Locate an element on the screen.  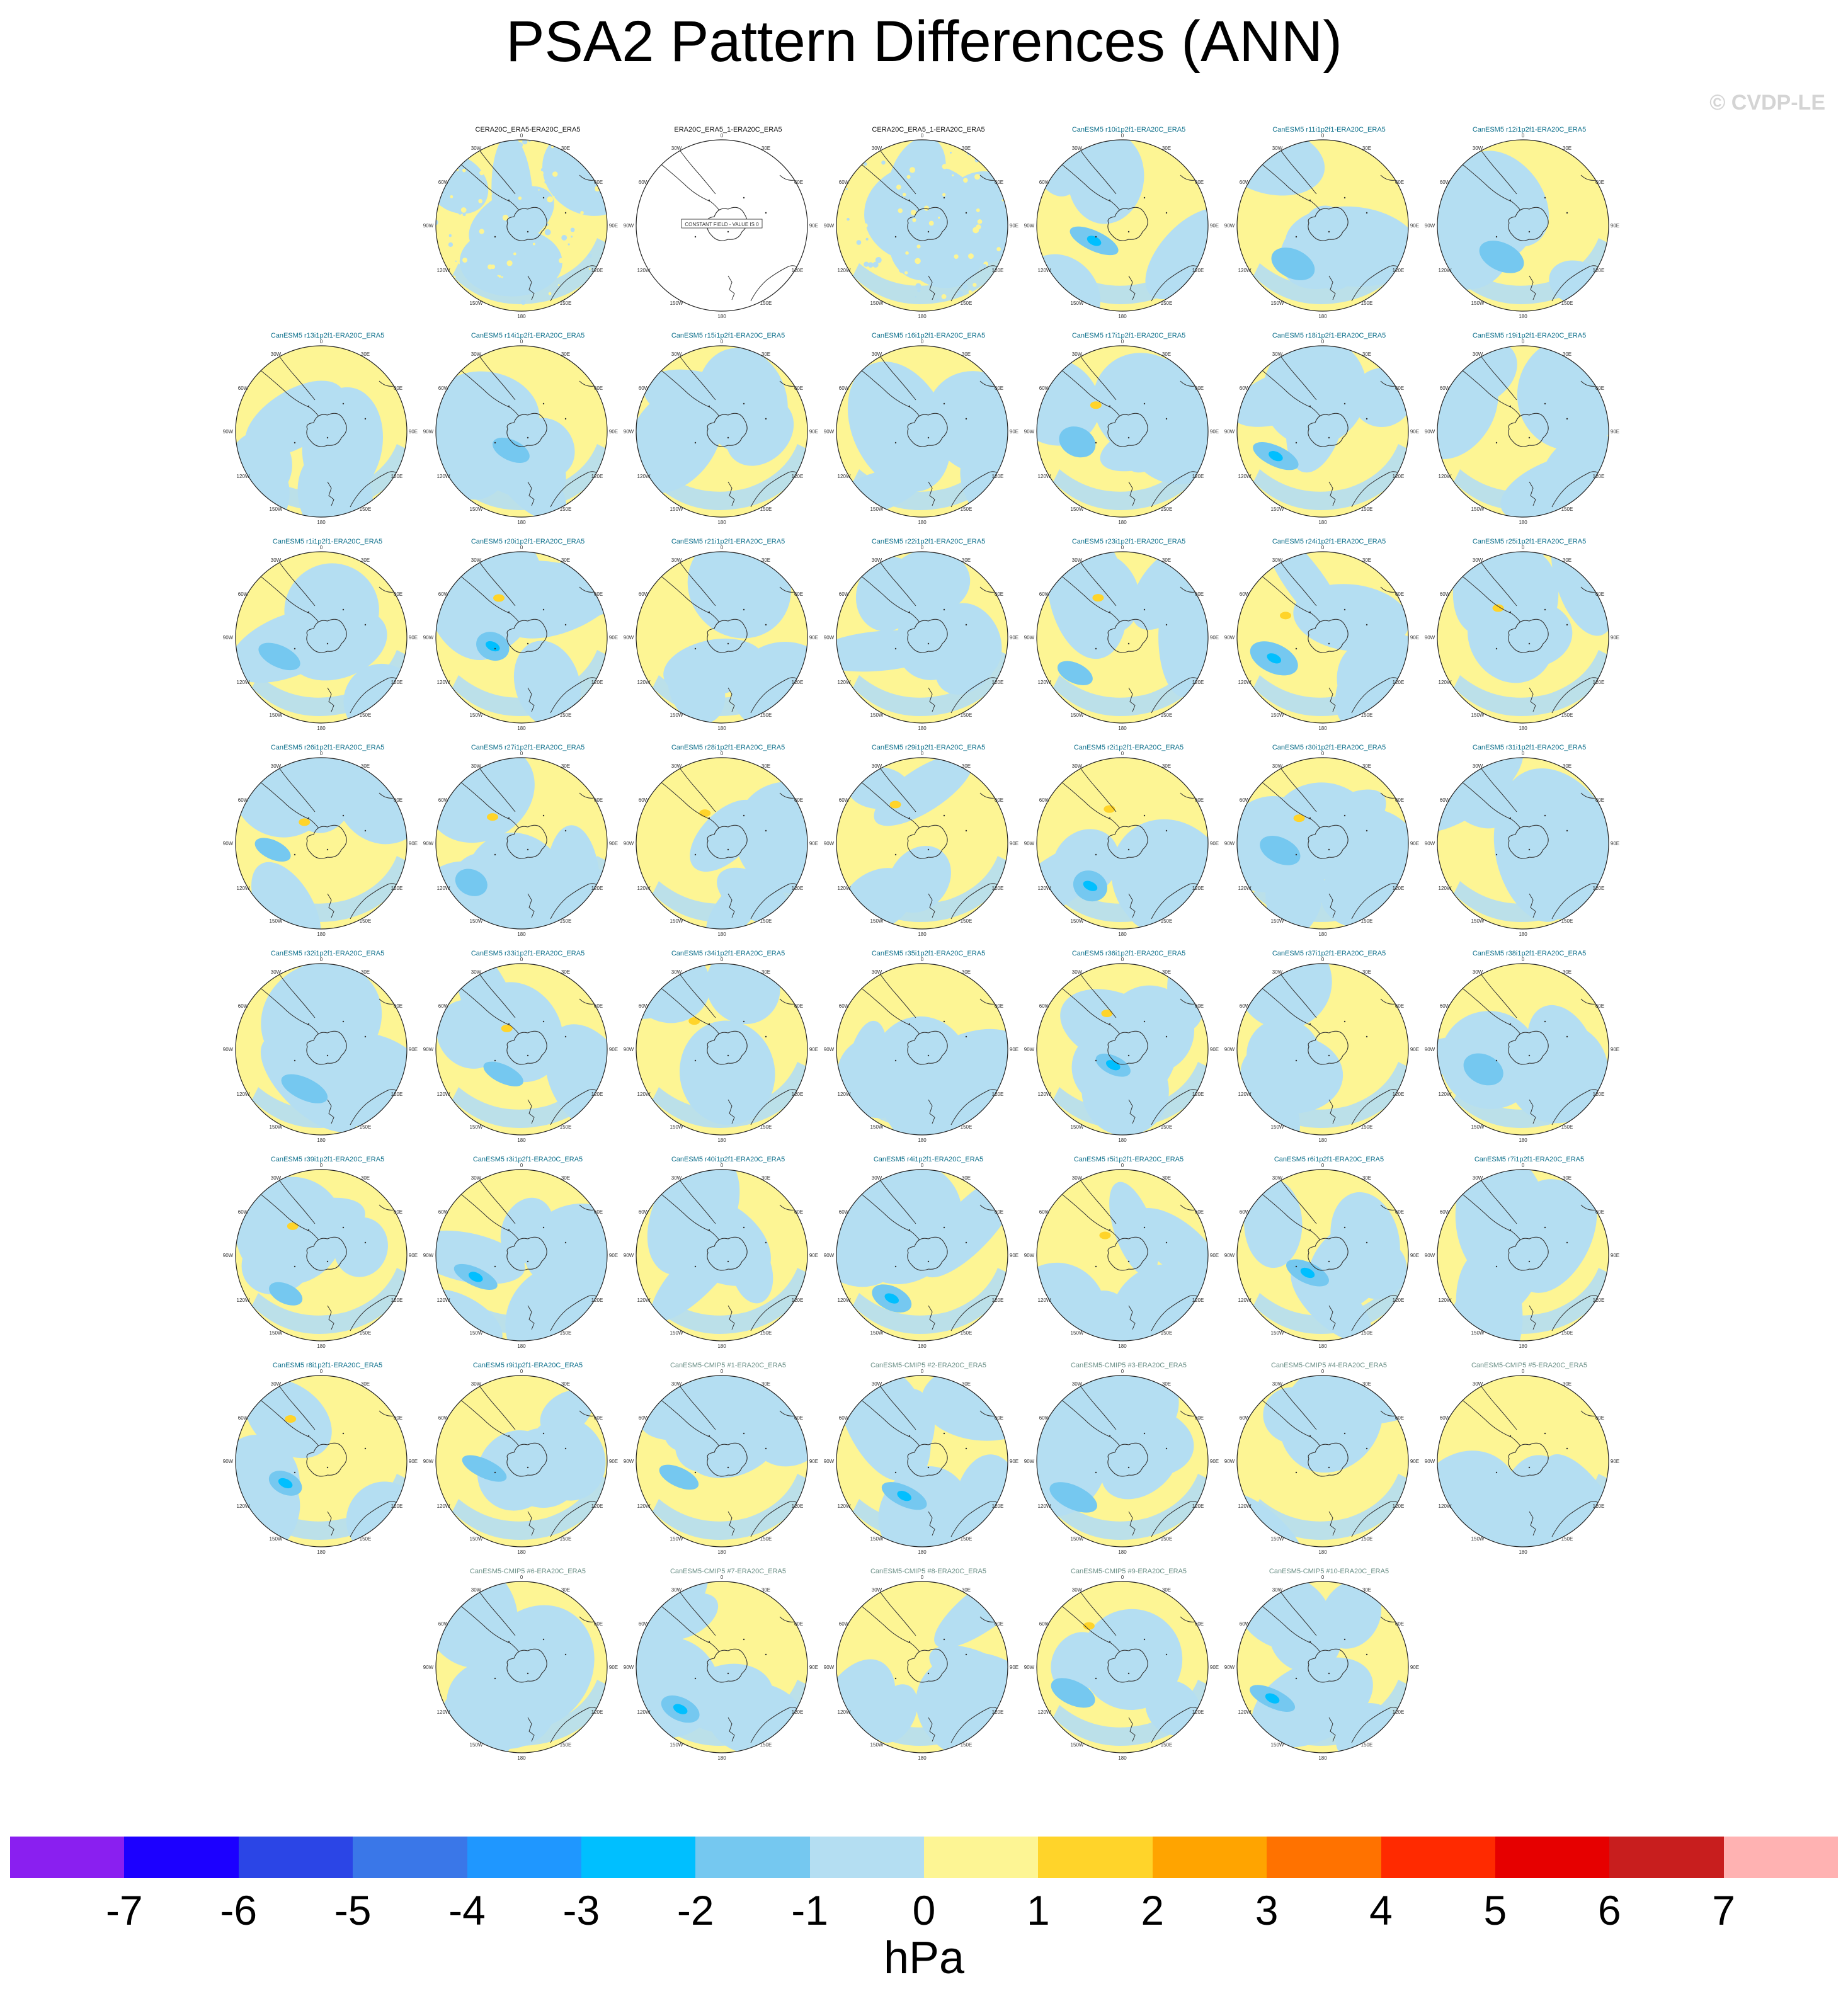
map-panel-title: CanESM5 r29i1p2f1-ERA20C_ERA5 is located at coordinates (928, 747).